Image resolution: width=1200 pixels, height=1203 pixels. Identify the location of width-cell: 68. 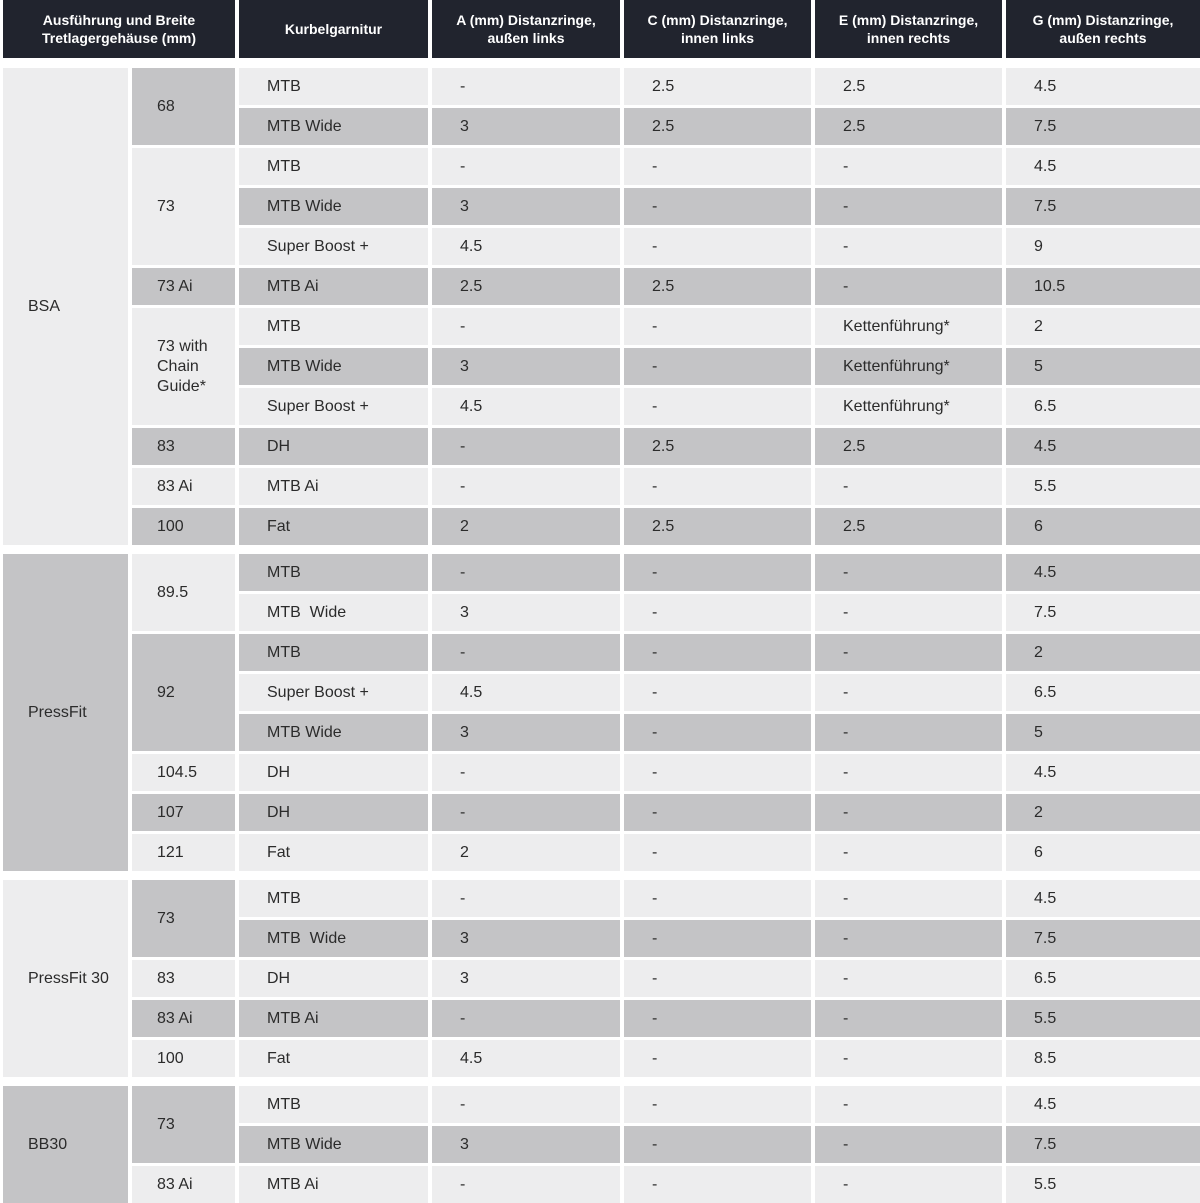
(183, 106).